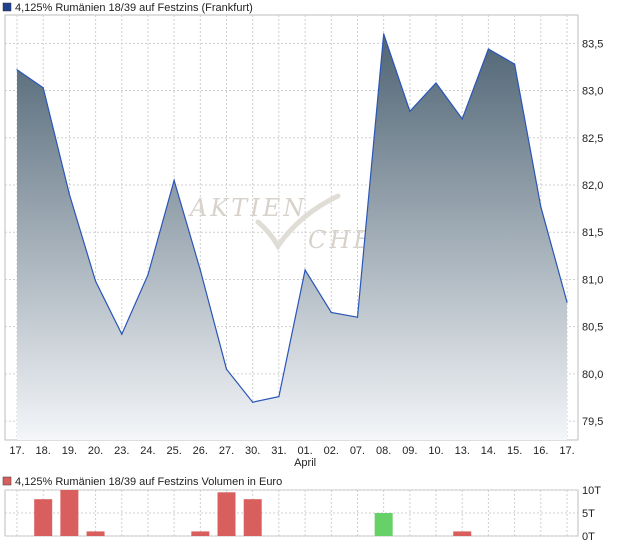 The height and width of the screenshot is (546, 620). Describe the element at coordinates (331, 451) in the screenshot. I see `x-tick-label: 02.` at that location.